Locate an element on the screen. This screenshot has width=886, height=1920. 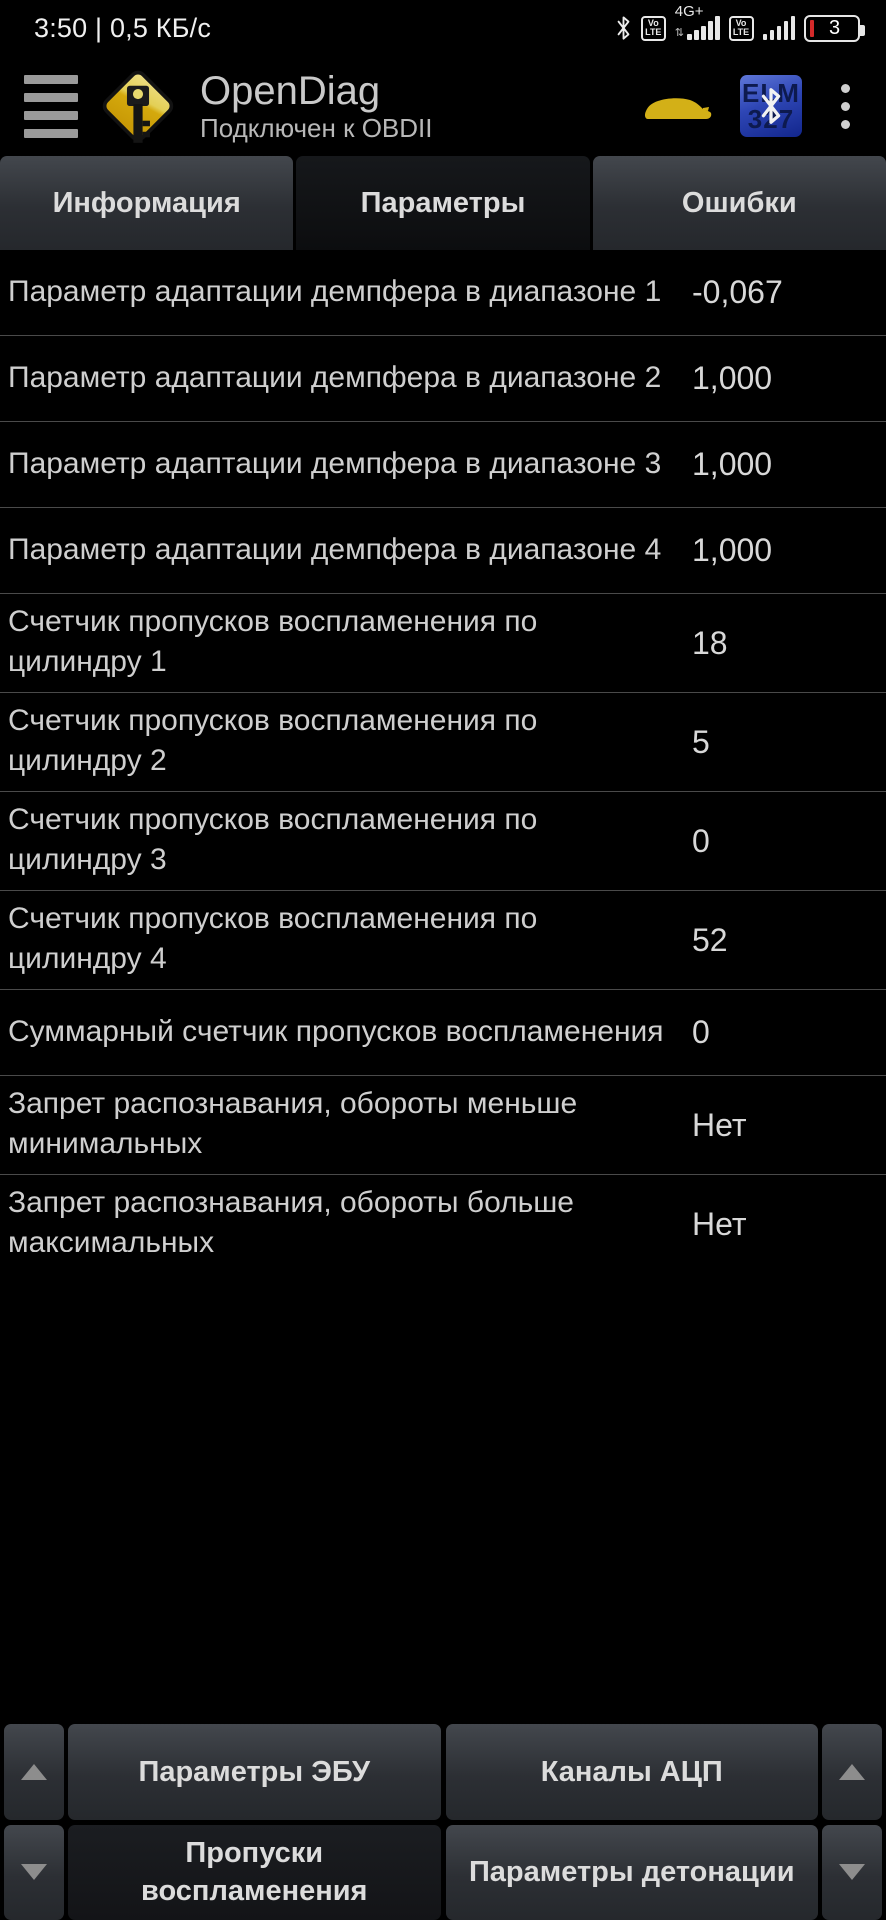
parameter-value: 5 is located at coordinates (701, 741).